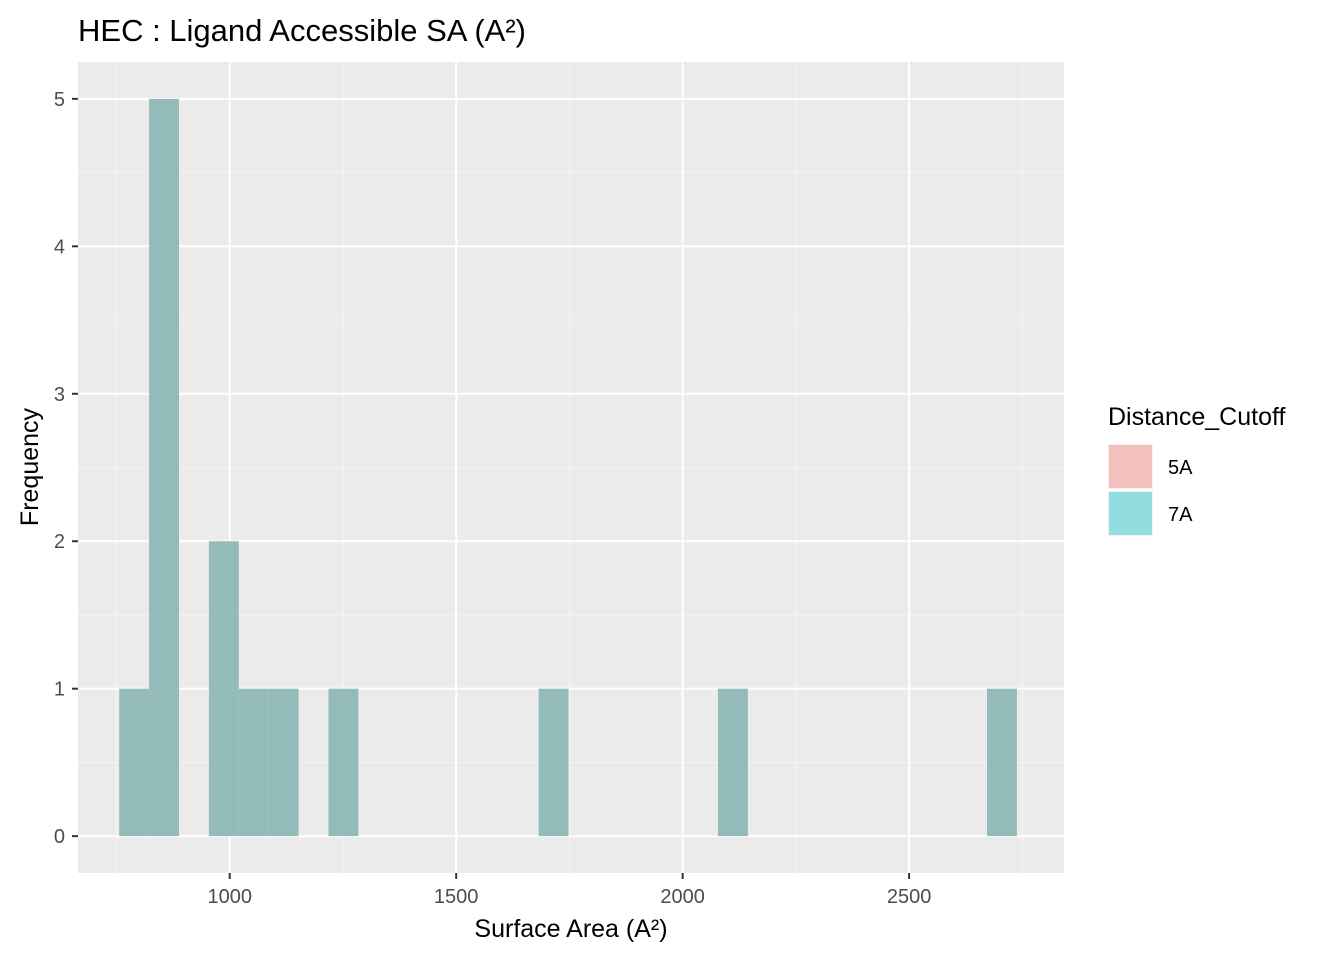 Image resolution: width=1344 pixels, height=960 pixels. What do you see at coordinates (59, 395) in the screenshot?
I see `y-tick-label: 3` at bounding box center [59, 395].